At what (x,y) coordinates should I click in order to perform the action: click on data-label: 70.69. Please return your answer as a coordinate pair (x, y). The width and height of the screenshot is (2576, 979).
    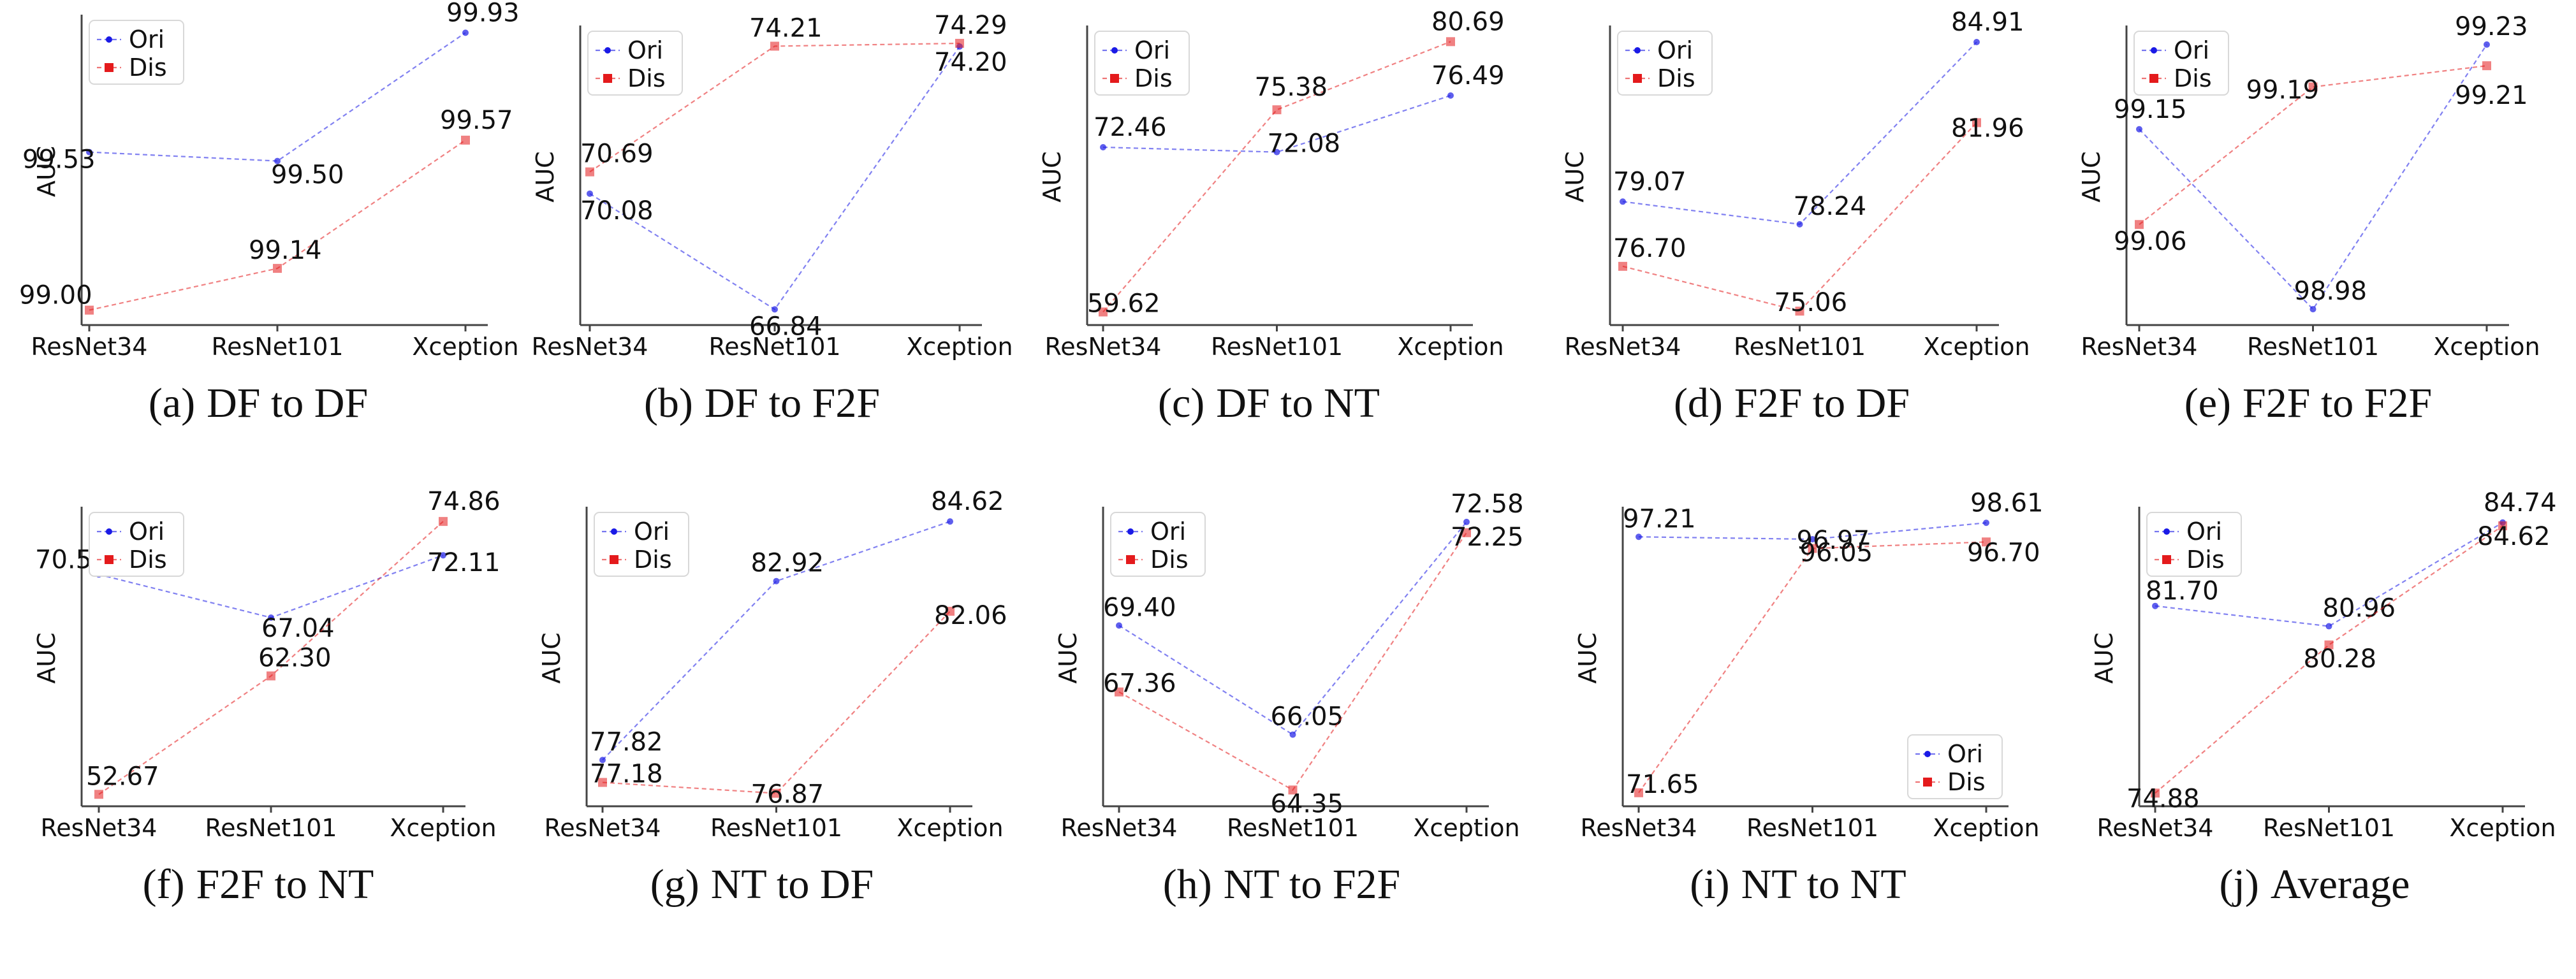
    Looking at the image, I should click on (617, 154).